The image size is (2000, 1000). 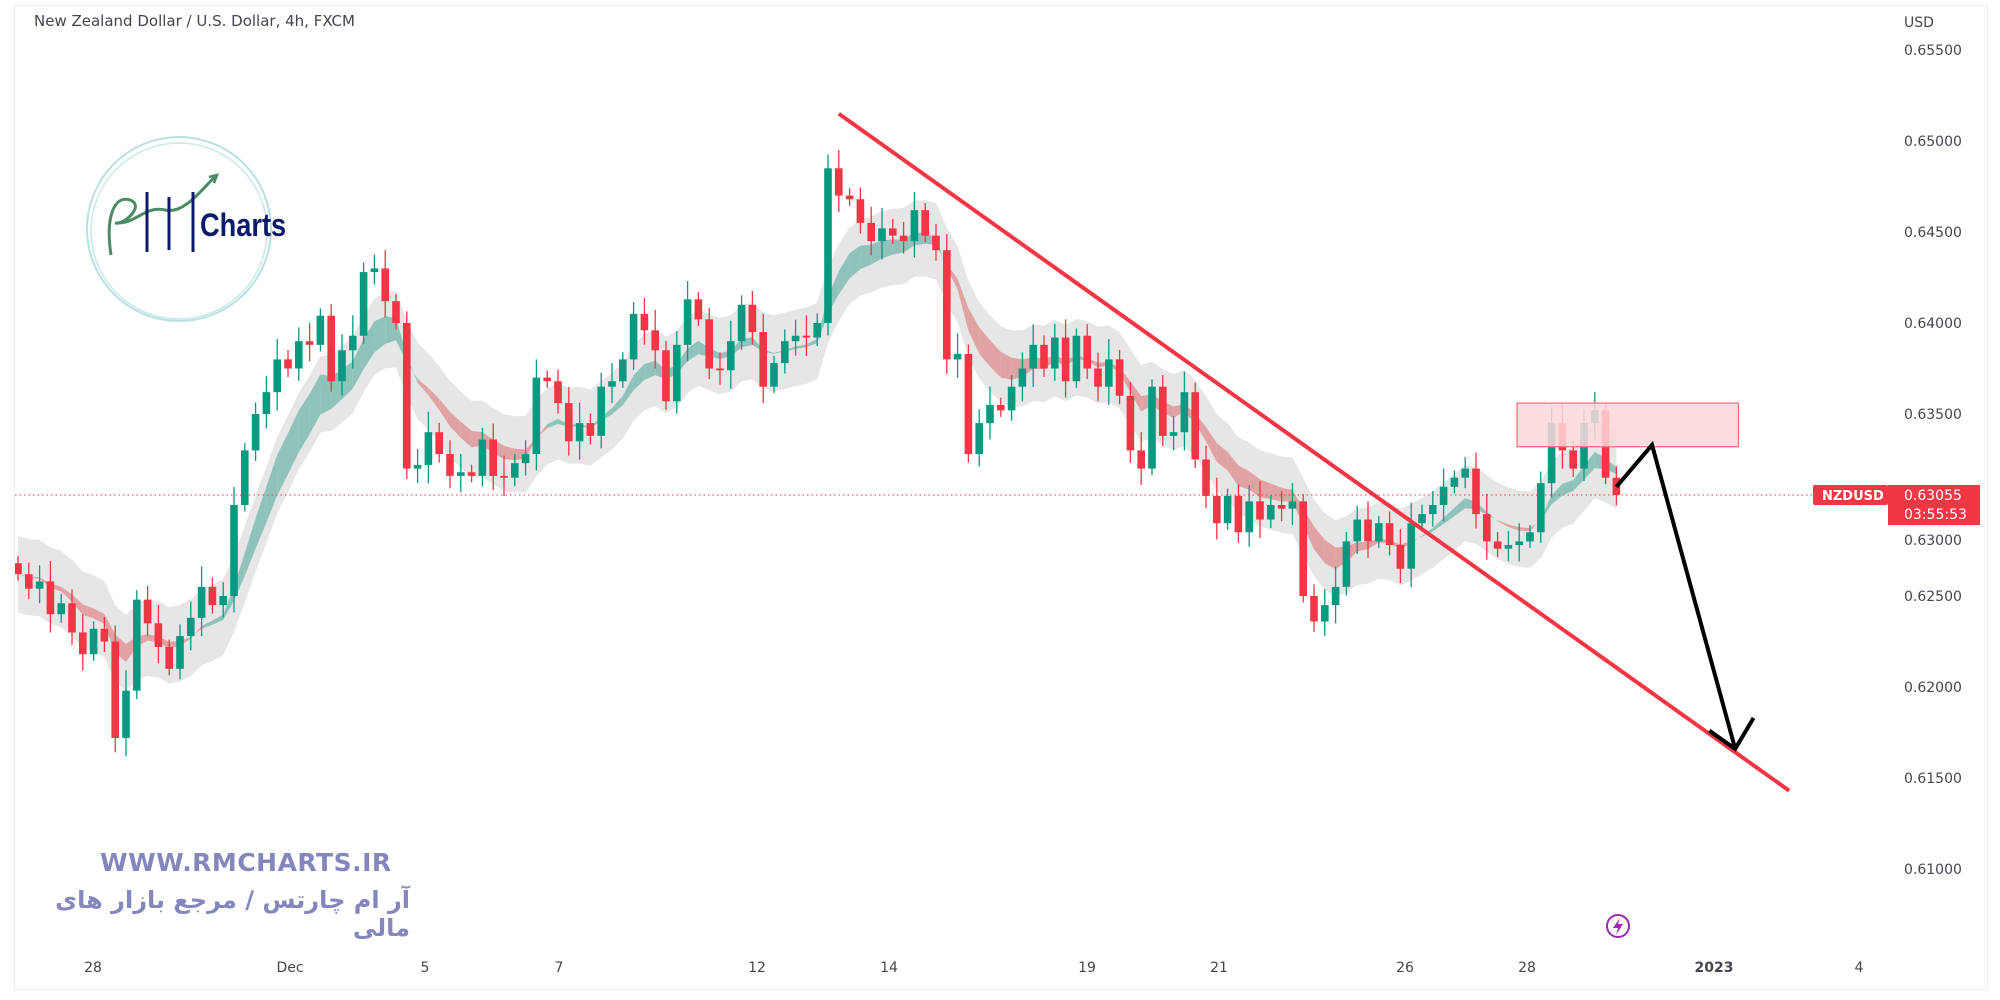 What do you see at coordinates (1933, 779) in the screenshot?
I see `y-tick-label: 0.61500` at bounding box center [1933, 779].